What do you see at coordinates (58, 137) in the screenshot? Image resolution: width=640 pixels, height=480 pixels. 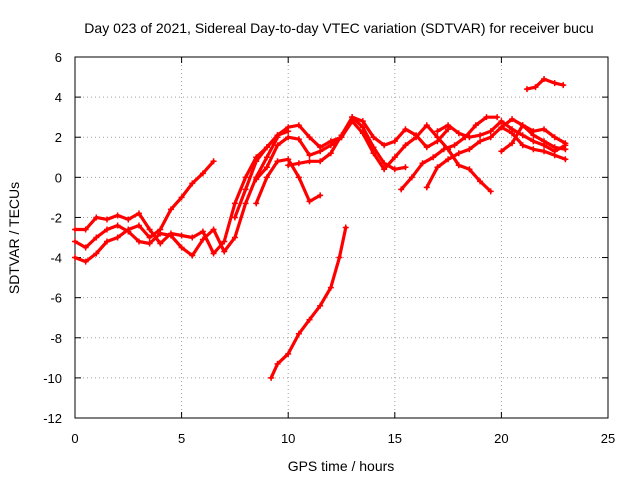 I see `y-tick-label: 2` at bounding box center [58, 137].